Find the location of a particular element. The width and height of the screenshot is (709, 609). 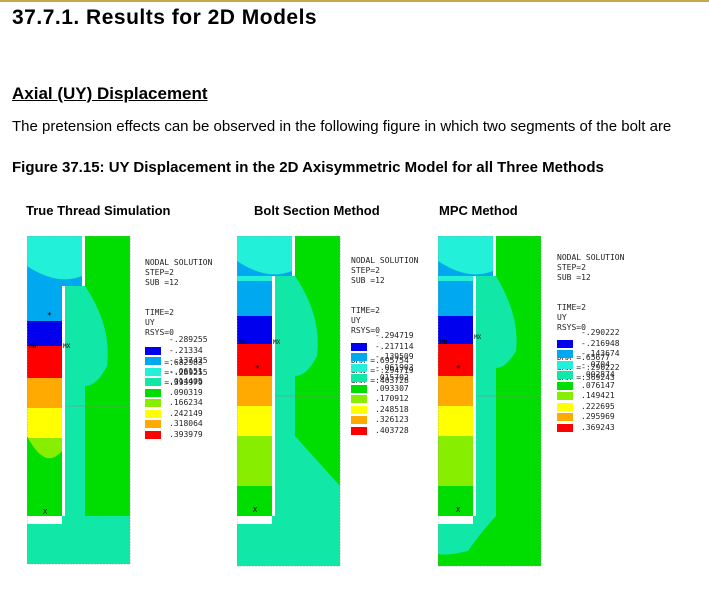

contour-true-thread: * MN MX X is located at coordinates (78, 400).